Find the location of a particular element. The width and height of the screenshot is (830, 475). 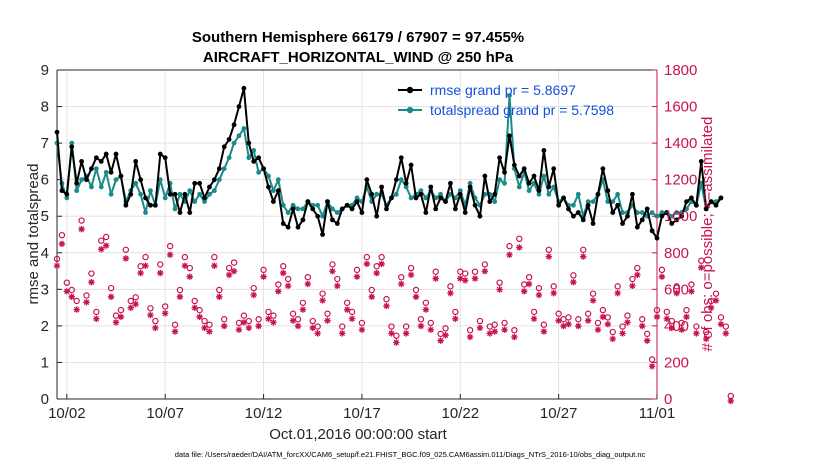

y-left-tick-label: 4 is located at coordinates (45, 253).